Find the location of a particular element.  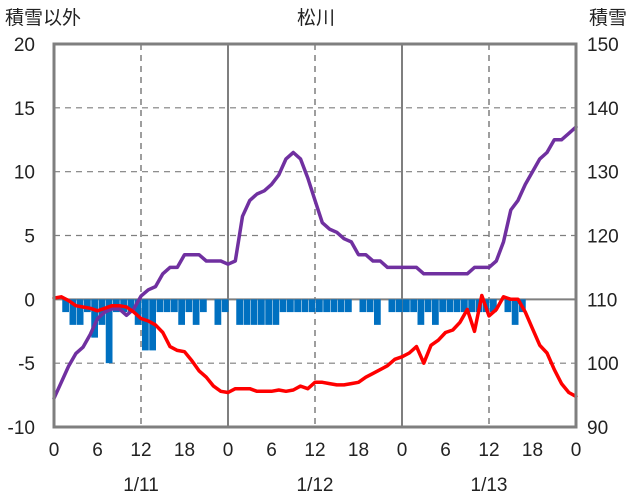

right-tick-label: 90 is located at coordinates (597, 428).